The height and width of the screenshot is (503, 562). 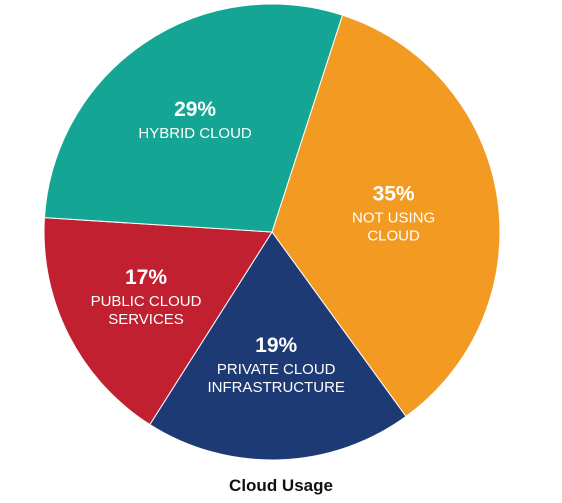 I want to click on slice-percent-label: 17%, so click(x=146, y=277).